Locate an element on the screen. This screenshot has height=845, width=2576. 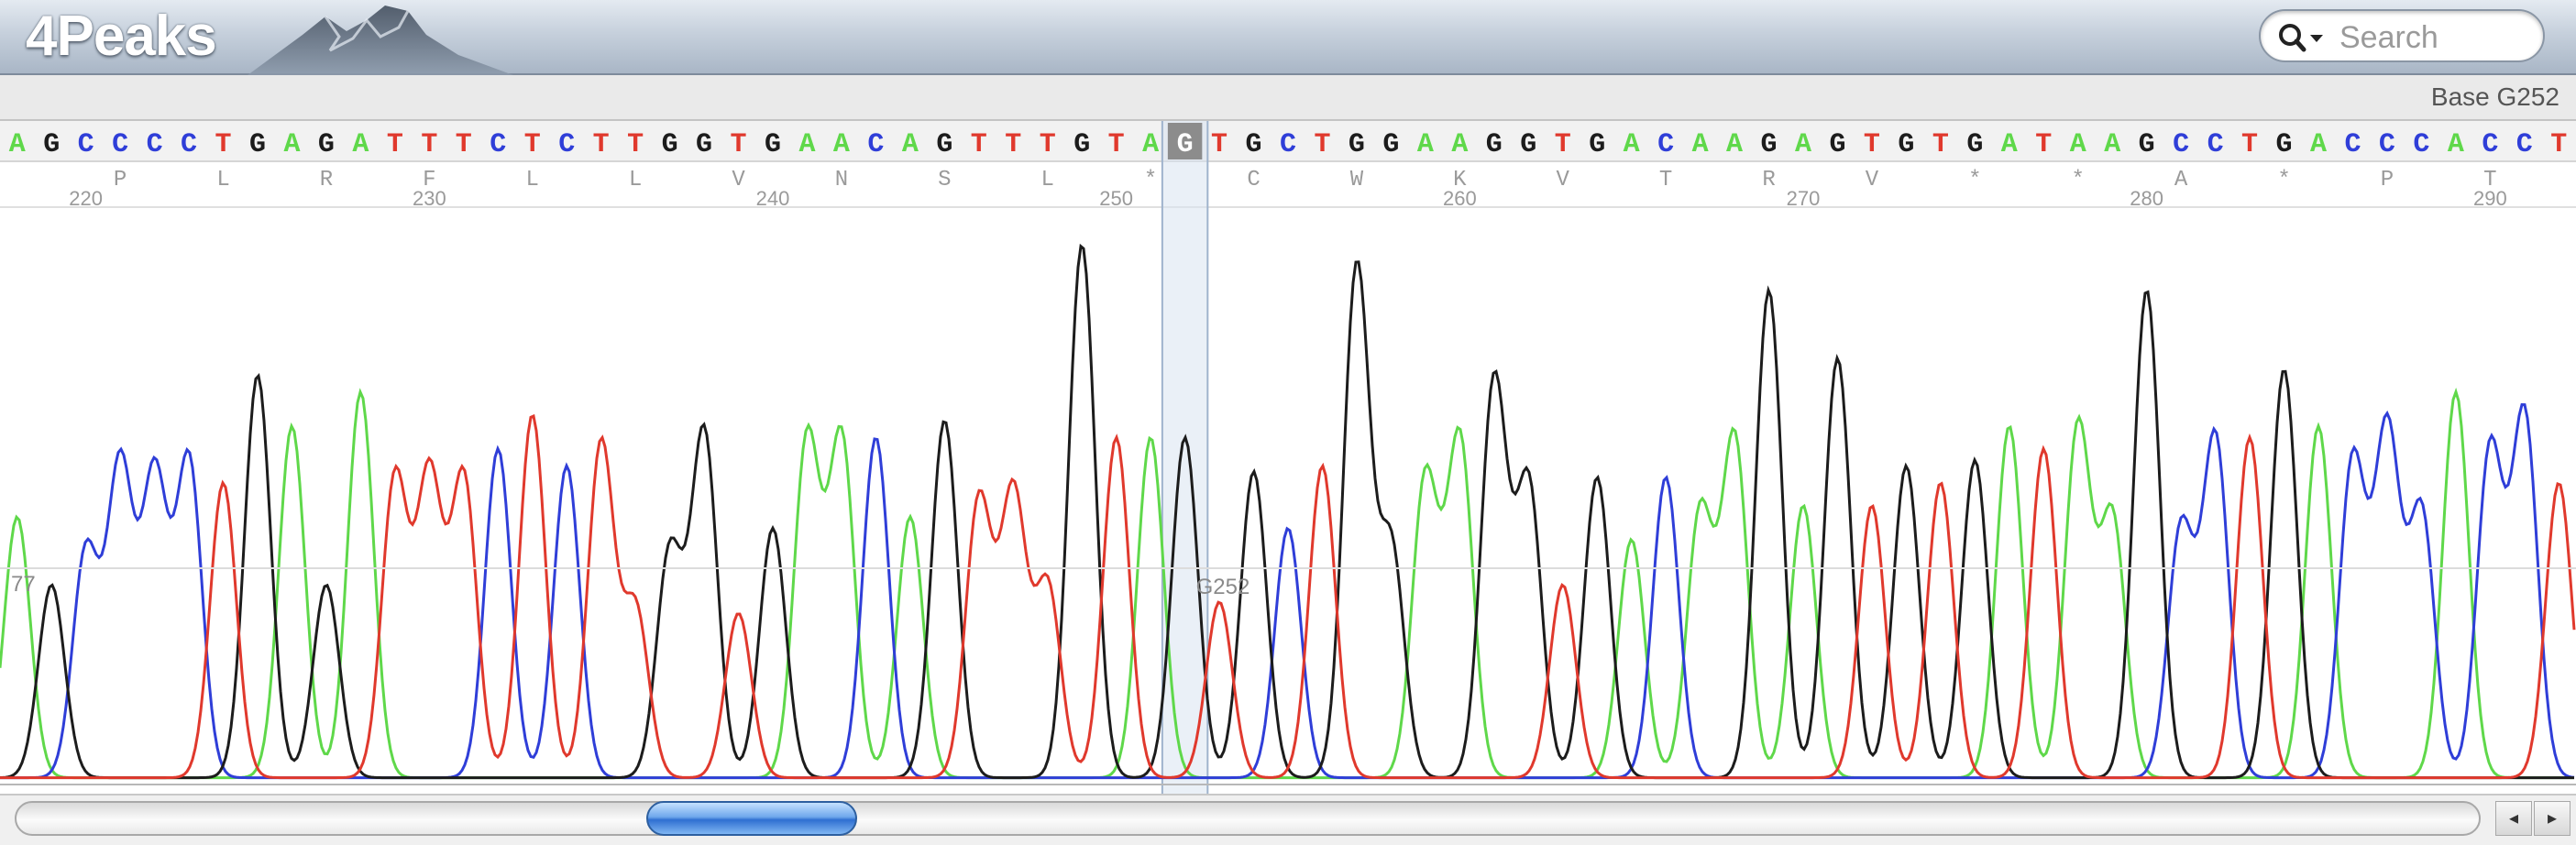
search-icon is located at coordinates (2302, 37).